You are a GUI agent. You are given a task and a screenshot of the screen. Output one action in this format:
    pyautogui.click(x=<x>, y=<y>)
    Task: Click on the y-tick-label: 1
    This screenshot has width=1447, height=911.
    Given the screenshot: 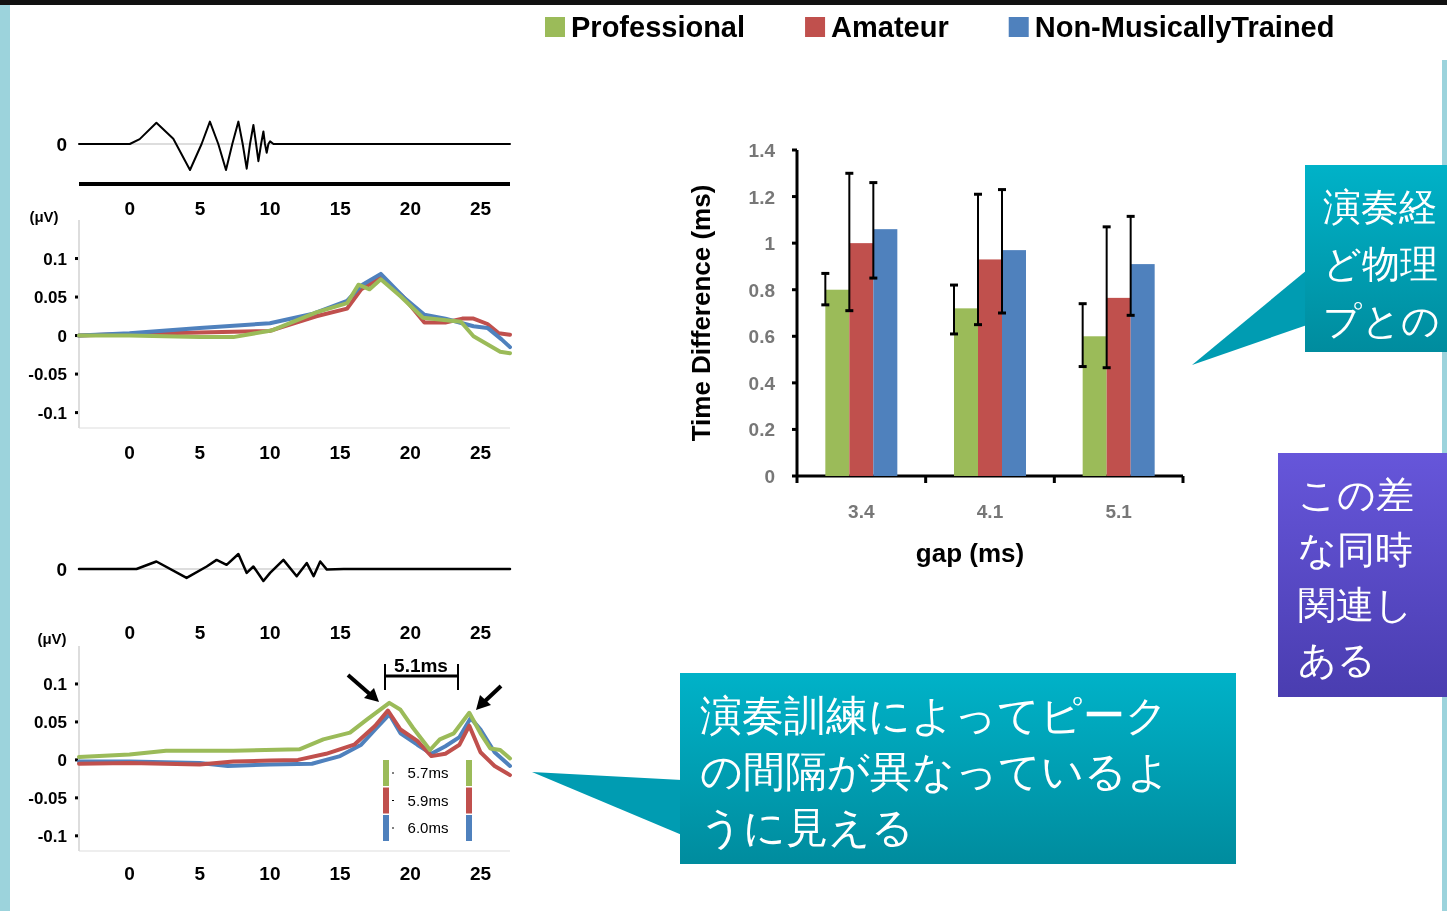 What is the action you would take?
    pyautogui.click(x=770, y=244)
    